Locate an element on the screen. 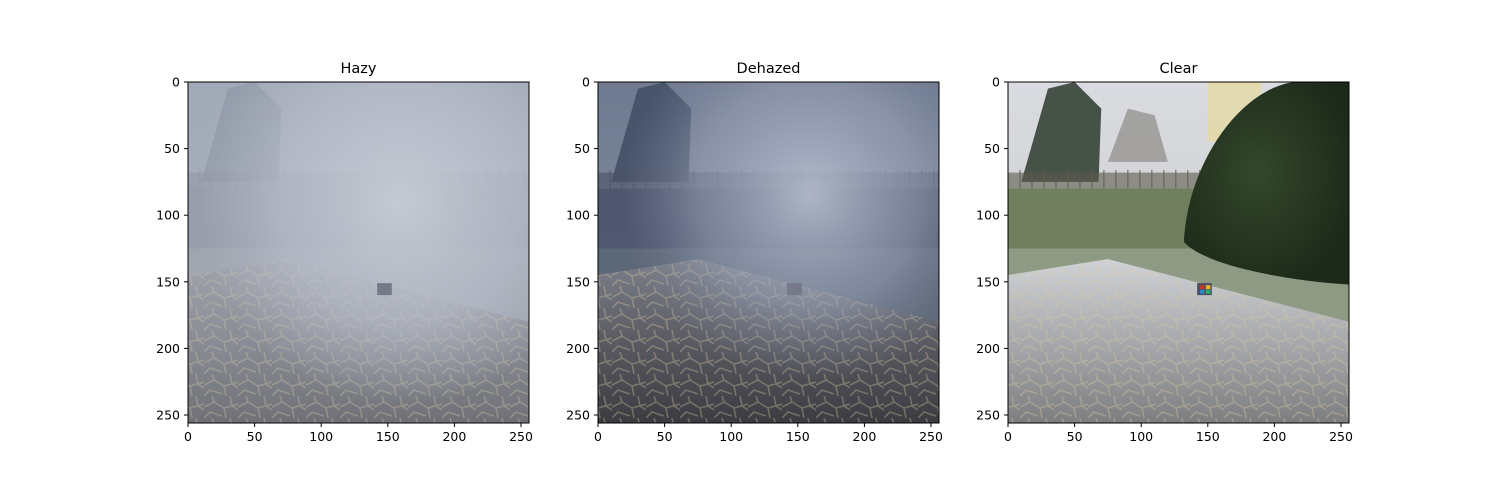 The width and height of the screenshot is (1500, 504). tree-mid is located at coordinates (1137, 135).